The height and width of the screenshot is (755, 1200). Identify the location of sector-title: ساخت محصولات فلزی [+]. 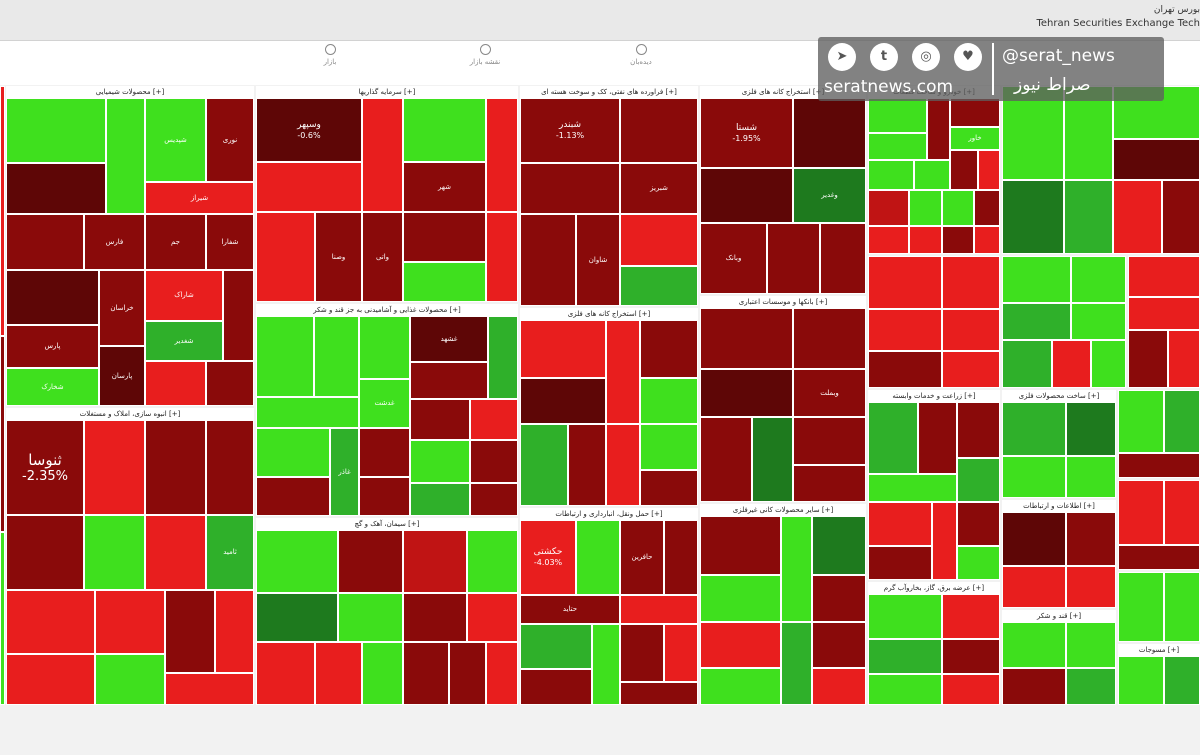
(1059, 396).